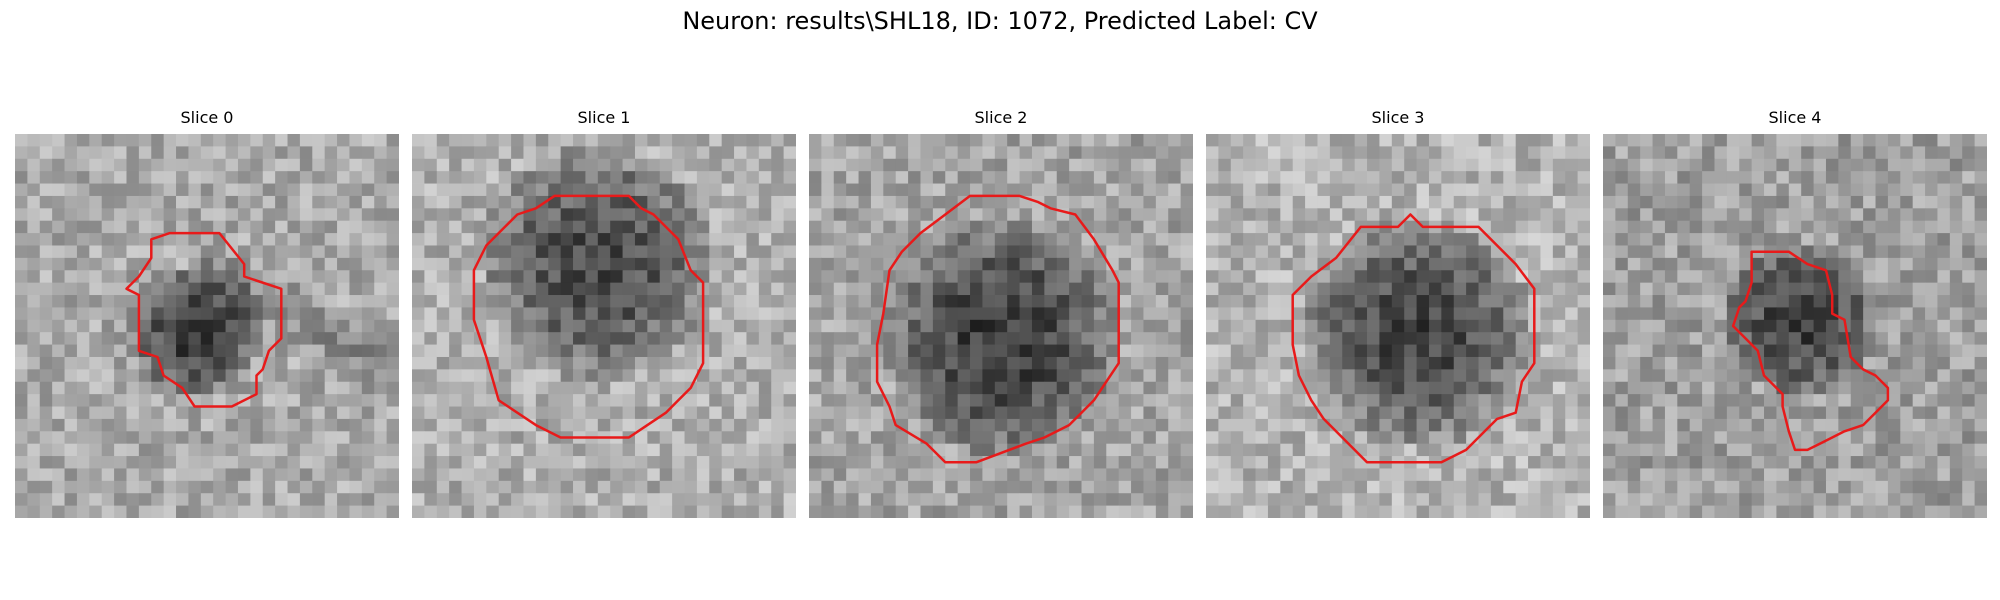 The width and height of the screenshot is (2000, 600). I want to click on panel-slice-2: Slice 2, so click(1001, 313).